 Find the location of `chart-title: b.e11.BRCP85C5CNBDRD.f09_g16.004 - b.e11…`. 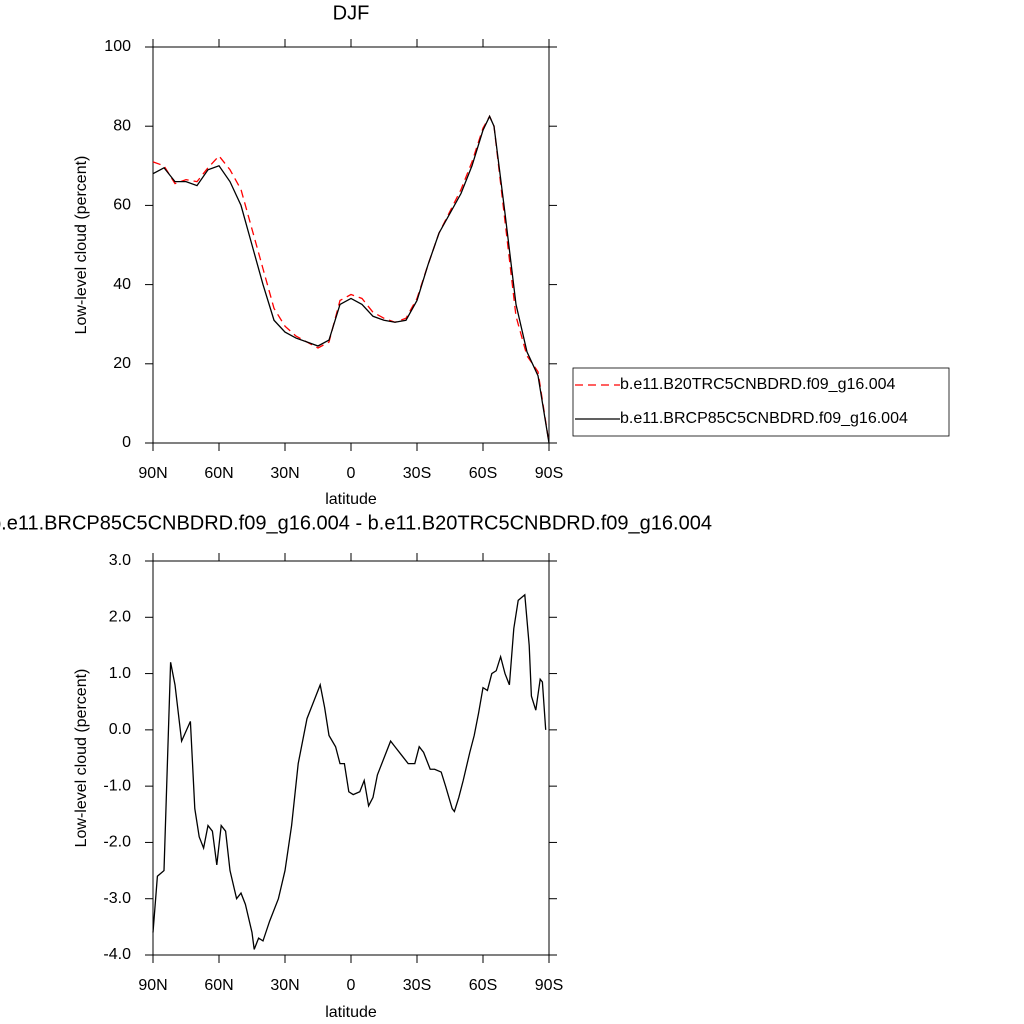

chart-title: b.e11.BRCP85C5CNBDRD.f09_g16.004 - b.e11… is located at coordinates (356, 523).